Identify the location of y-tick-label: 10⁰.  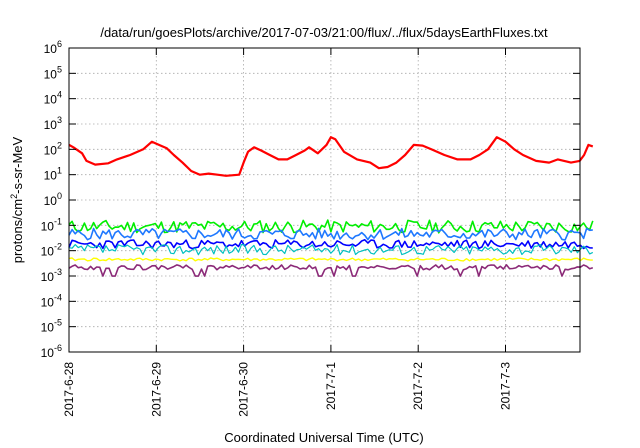
(53, 199).